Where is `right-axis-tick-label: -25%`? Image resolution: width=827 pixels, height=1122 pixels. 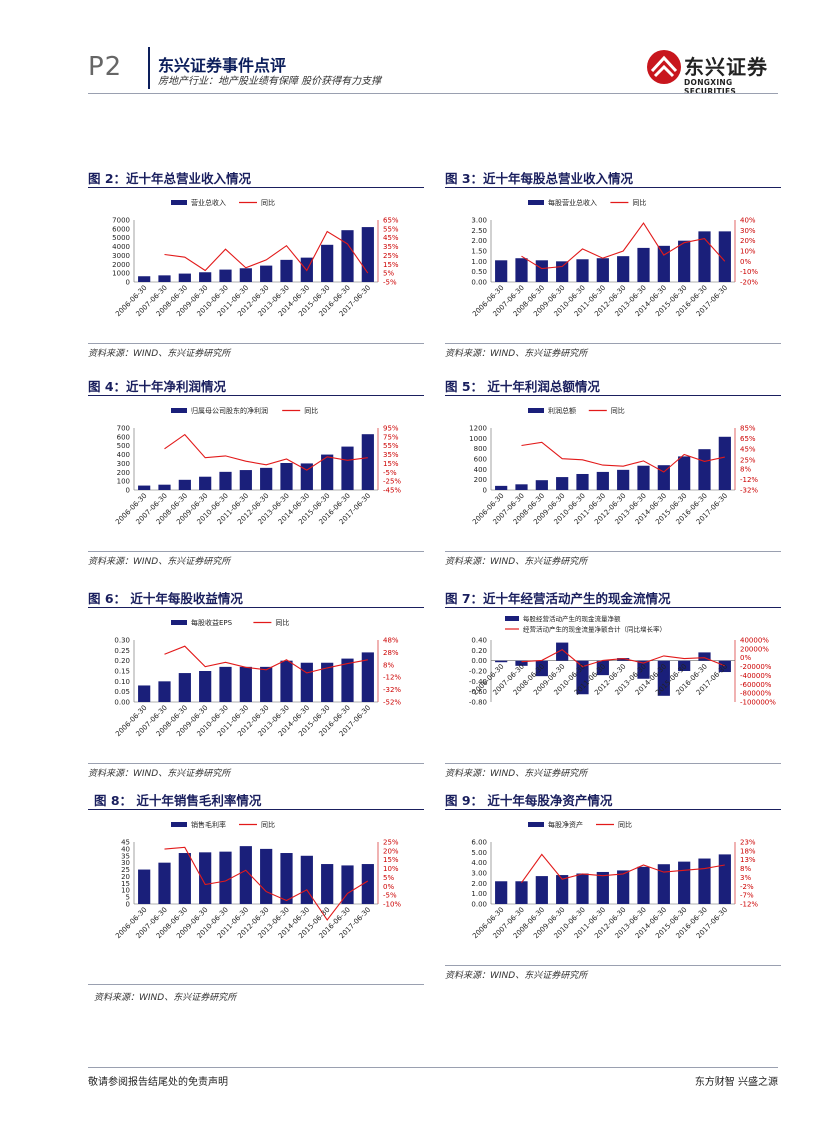 right-axis-tick-label: -25% is located at coordinates (392, 482).